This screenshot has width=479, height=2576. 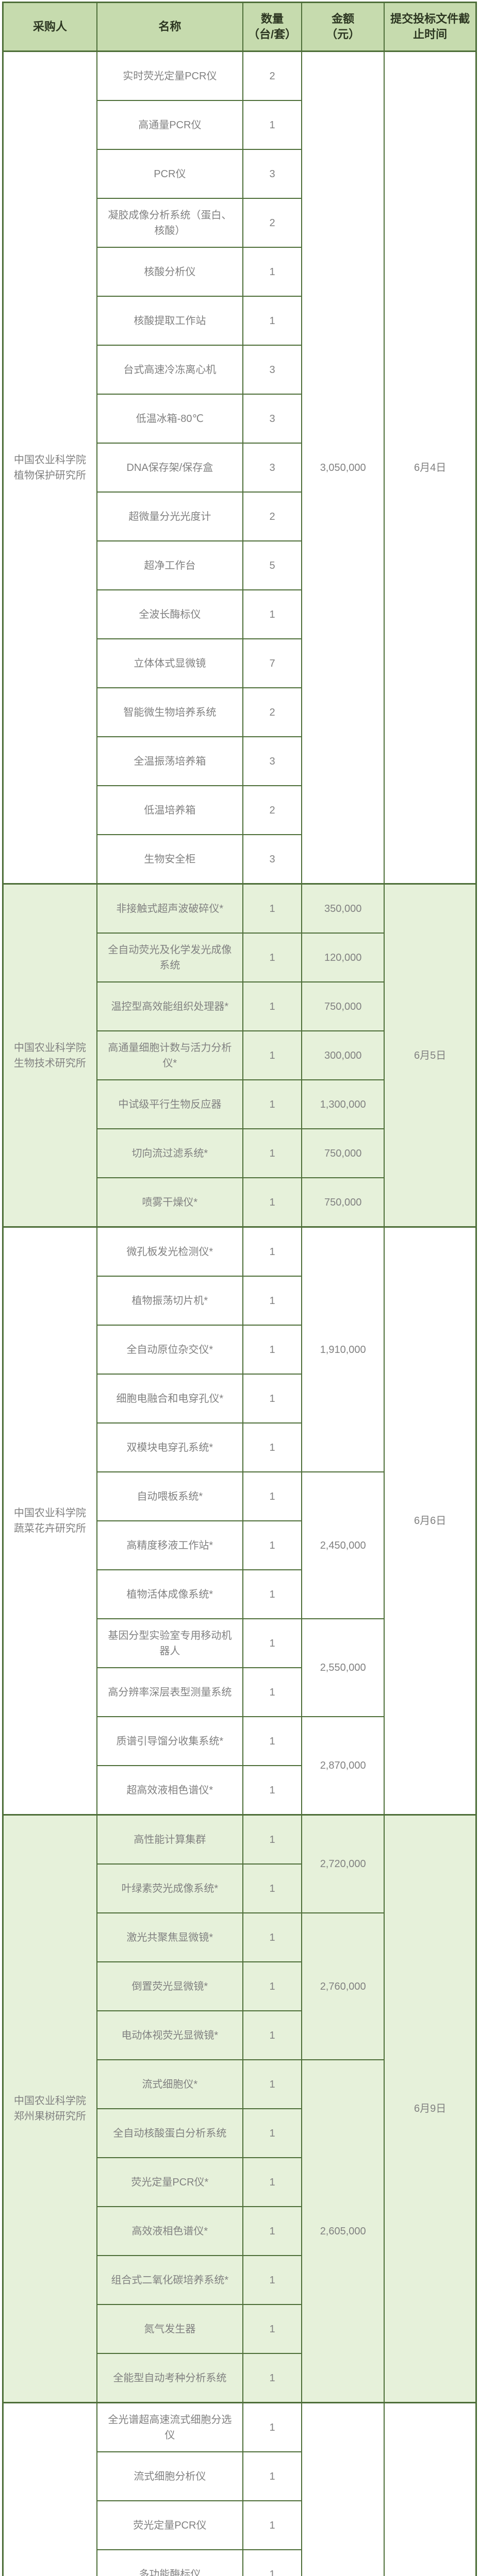 I want to click on table-row: 自动喂板系统* 1 2,450,000, so click(x=239, y=1545).